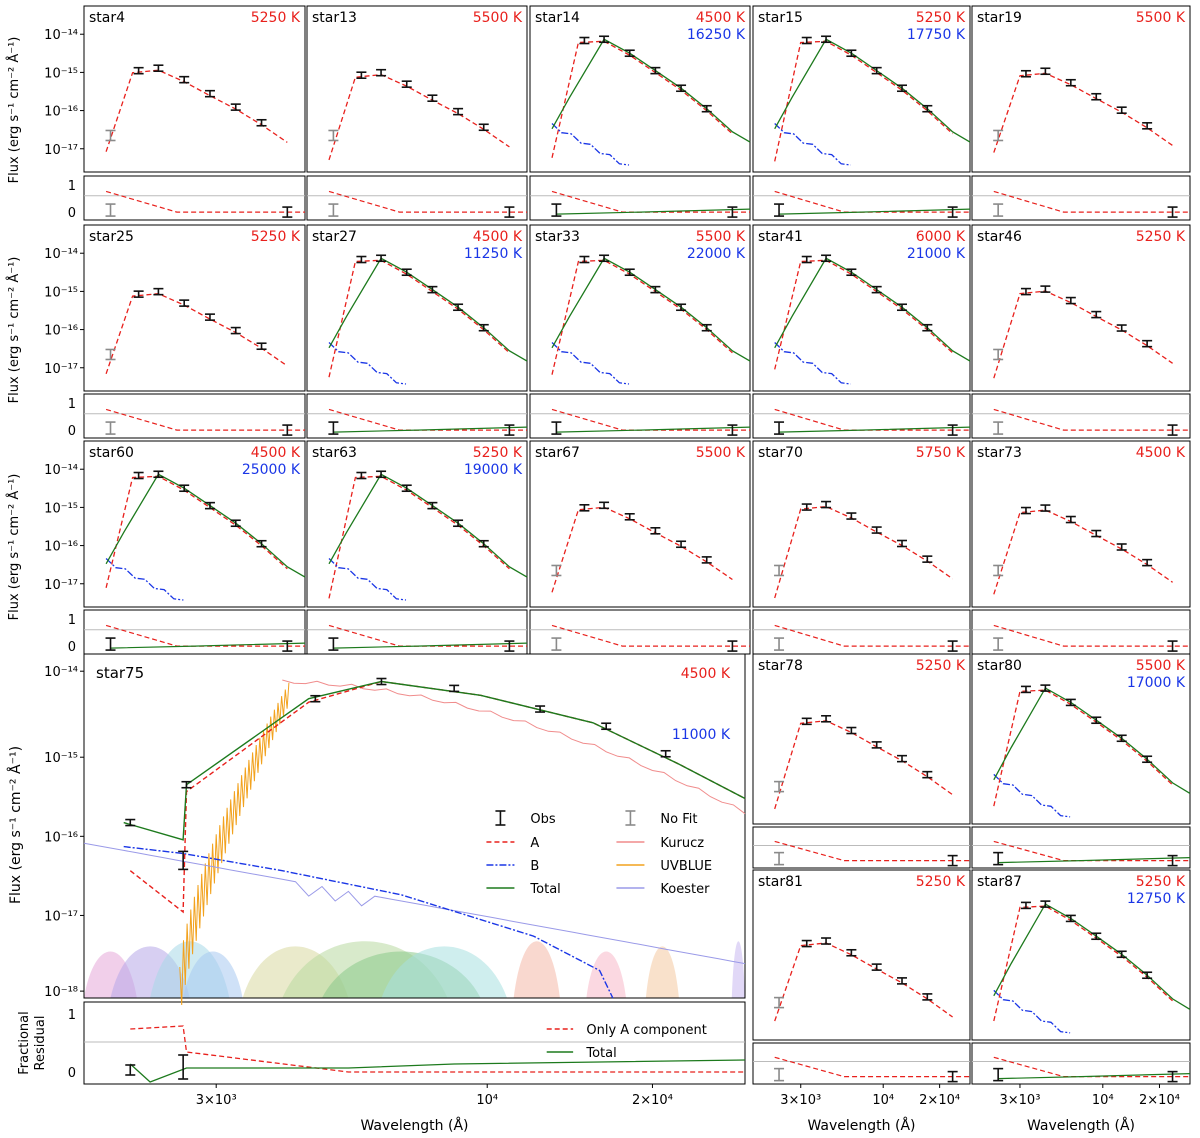 This screenshot has width=1200, height=1138. Describe the element at coordinates (999, 18) in the screenshot. I see `star19-label: star19` at that location.